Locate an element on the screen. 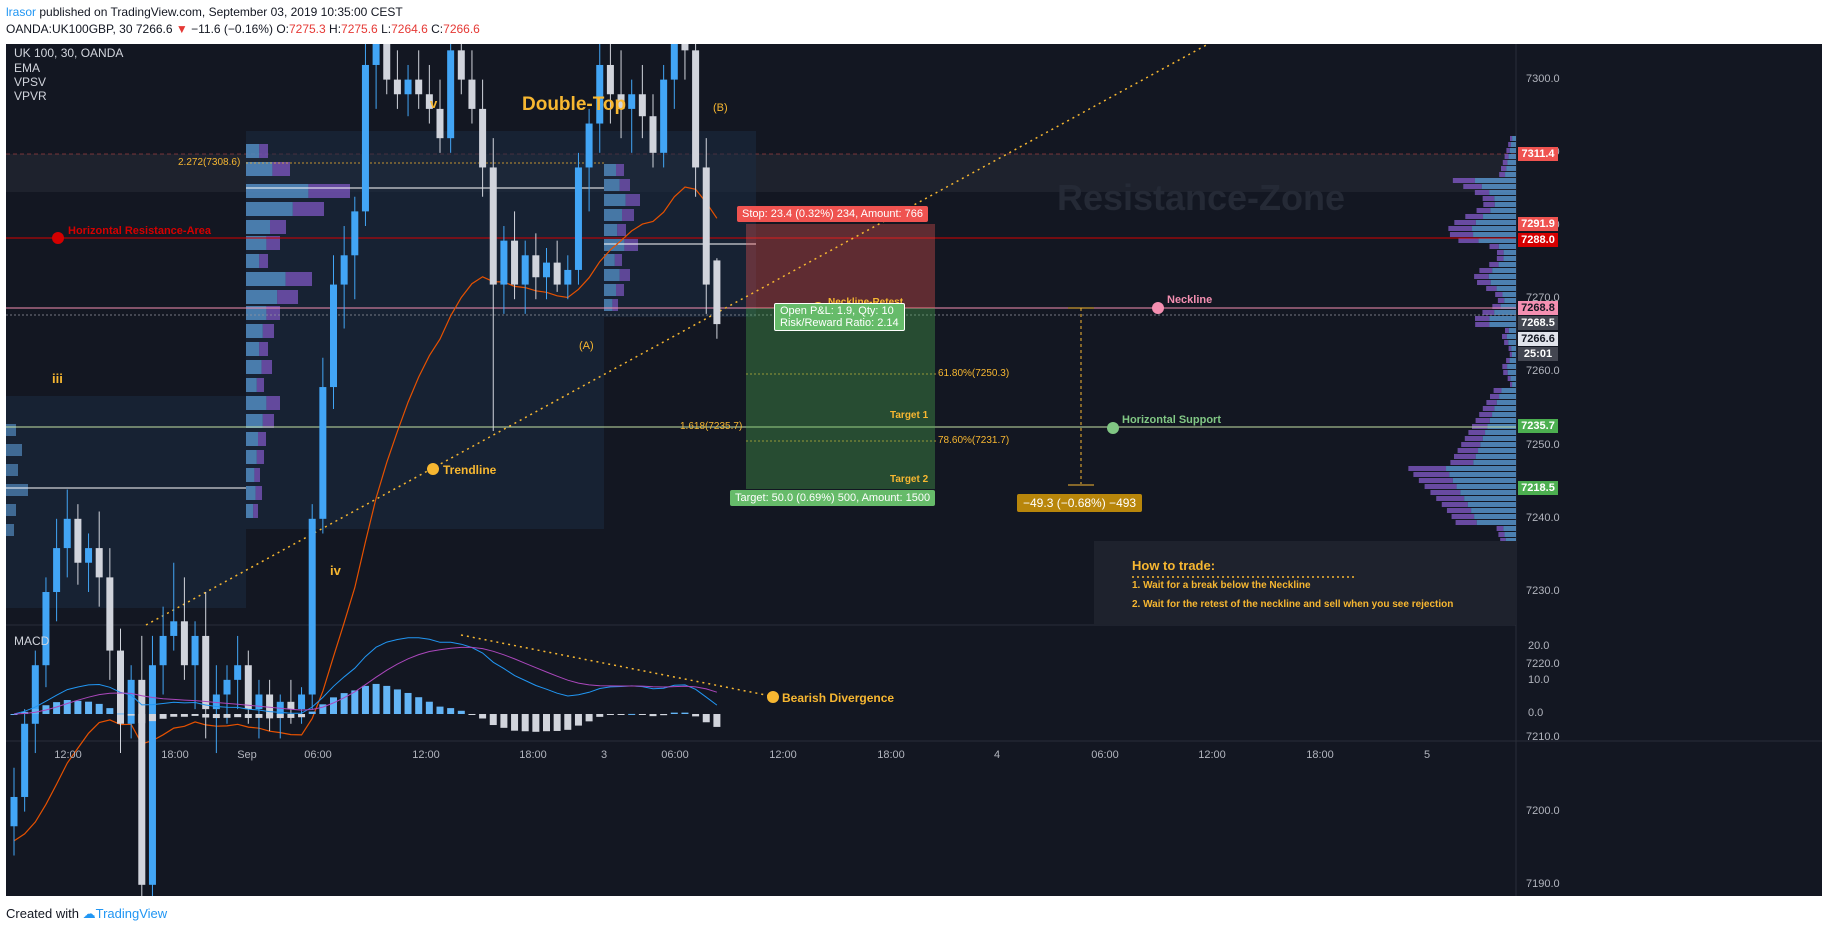 The width and height of the screenshot is (1828, 930). resistance-dot is located at coordinates (58, 238).